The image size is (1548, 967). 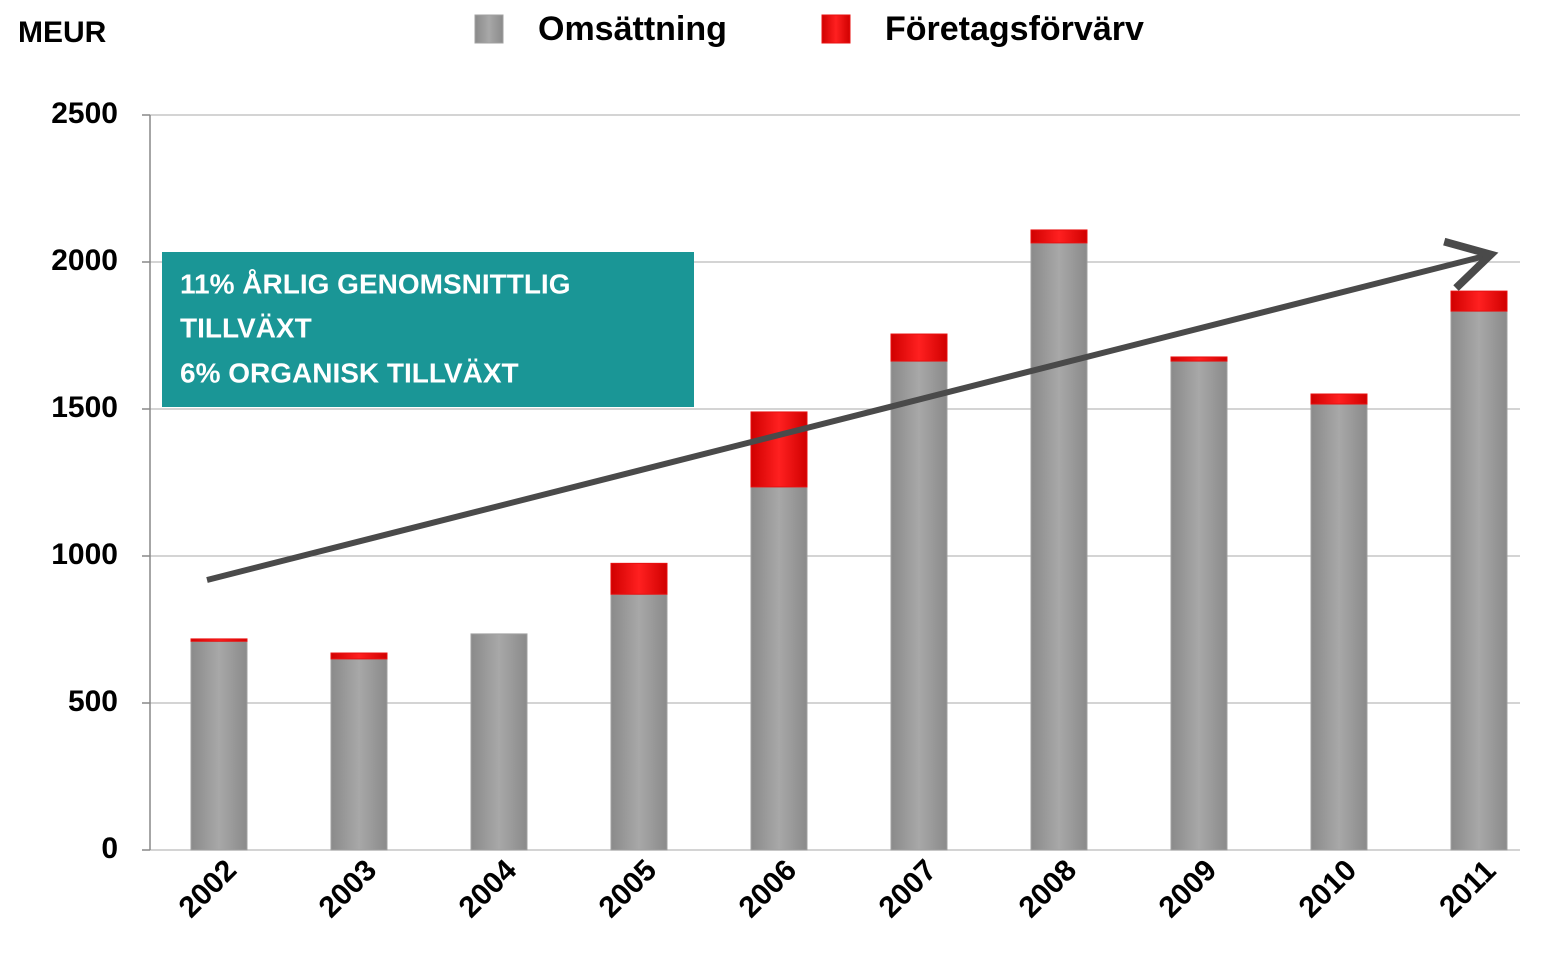 What do you see at coordinates (768, 889) in the screenshot?
I see `x-tick-label: 2006` at bounding box center [768, 889].